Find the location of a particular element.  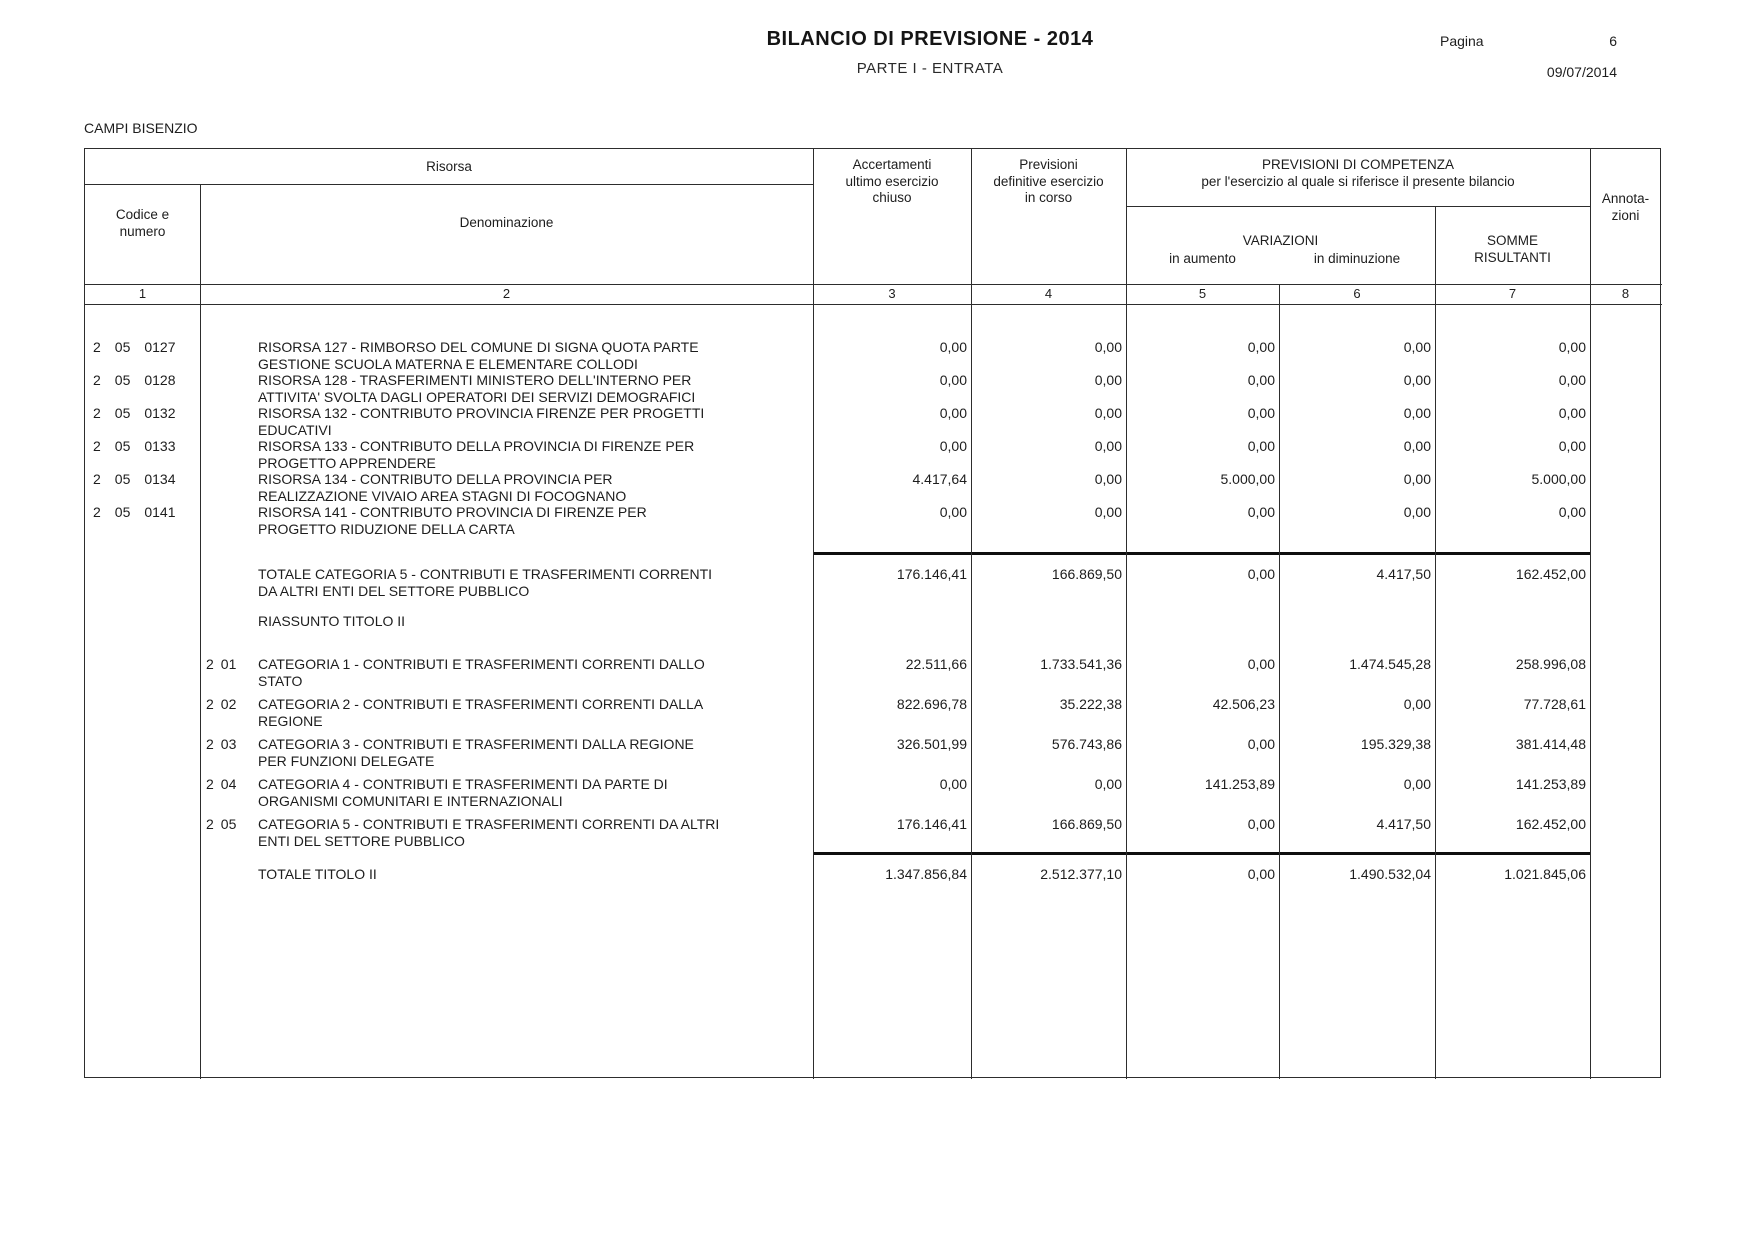

row-value: 1.733.541,36 is located at coordinates (1081, 664).